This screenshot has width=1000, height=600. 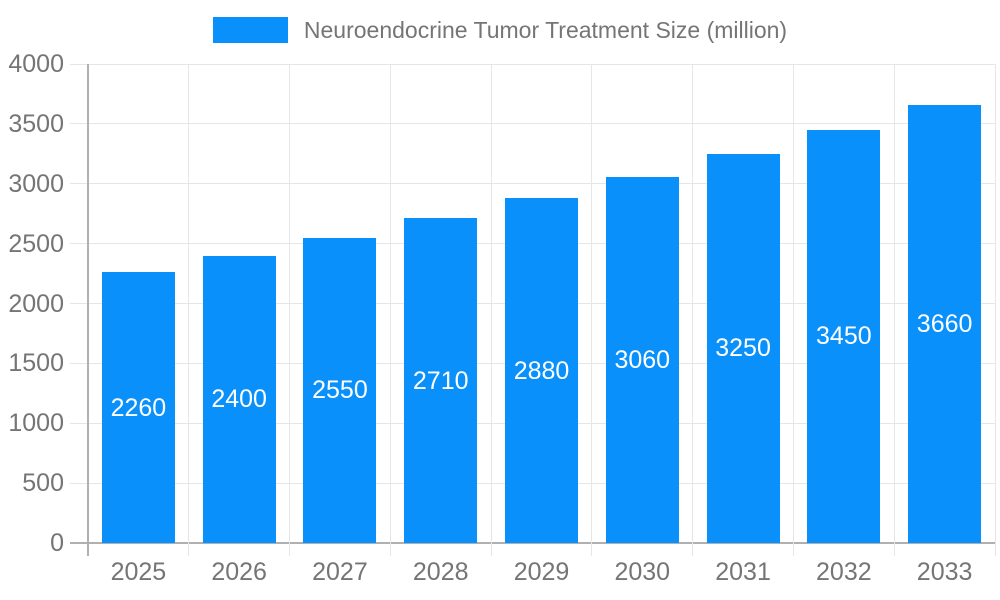 I want to click on bar-value-label: 3660, so click(x=944, y=323).